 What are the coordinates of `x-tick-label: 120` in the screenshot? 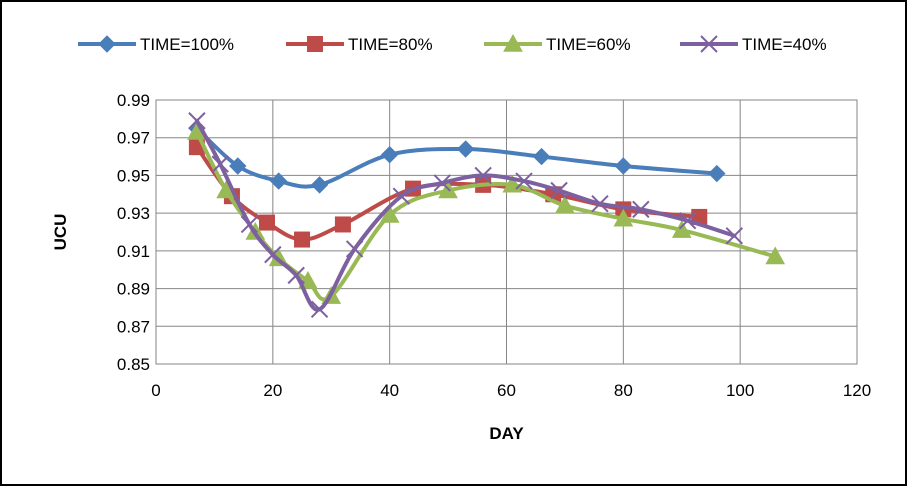 It's located at (857, 390).